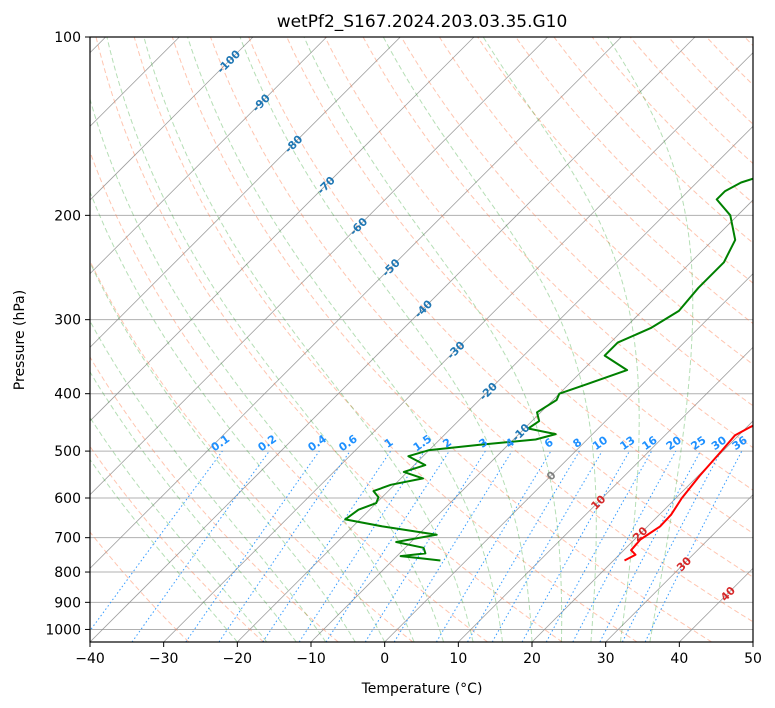  What do you see at coordinates (229, 61) in the screenshot?
I see `isotherm-label: -100` at bounding box center [229, 61].